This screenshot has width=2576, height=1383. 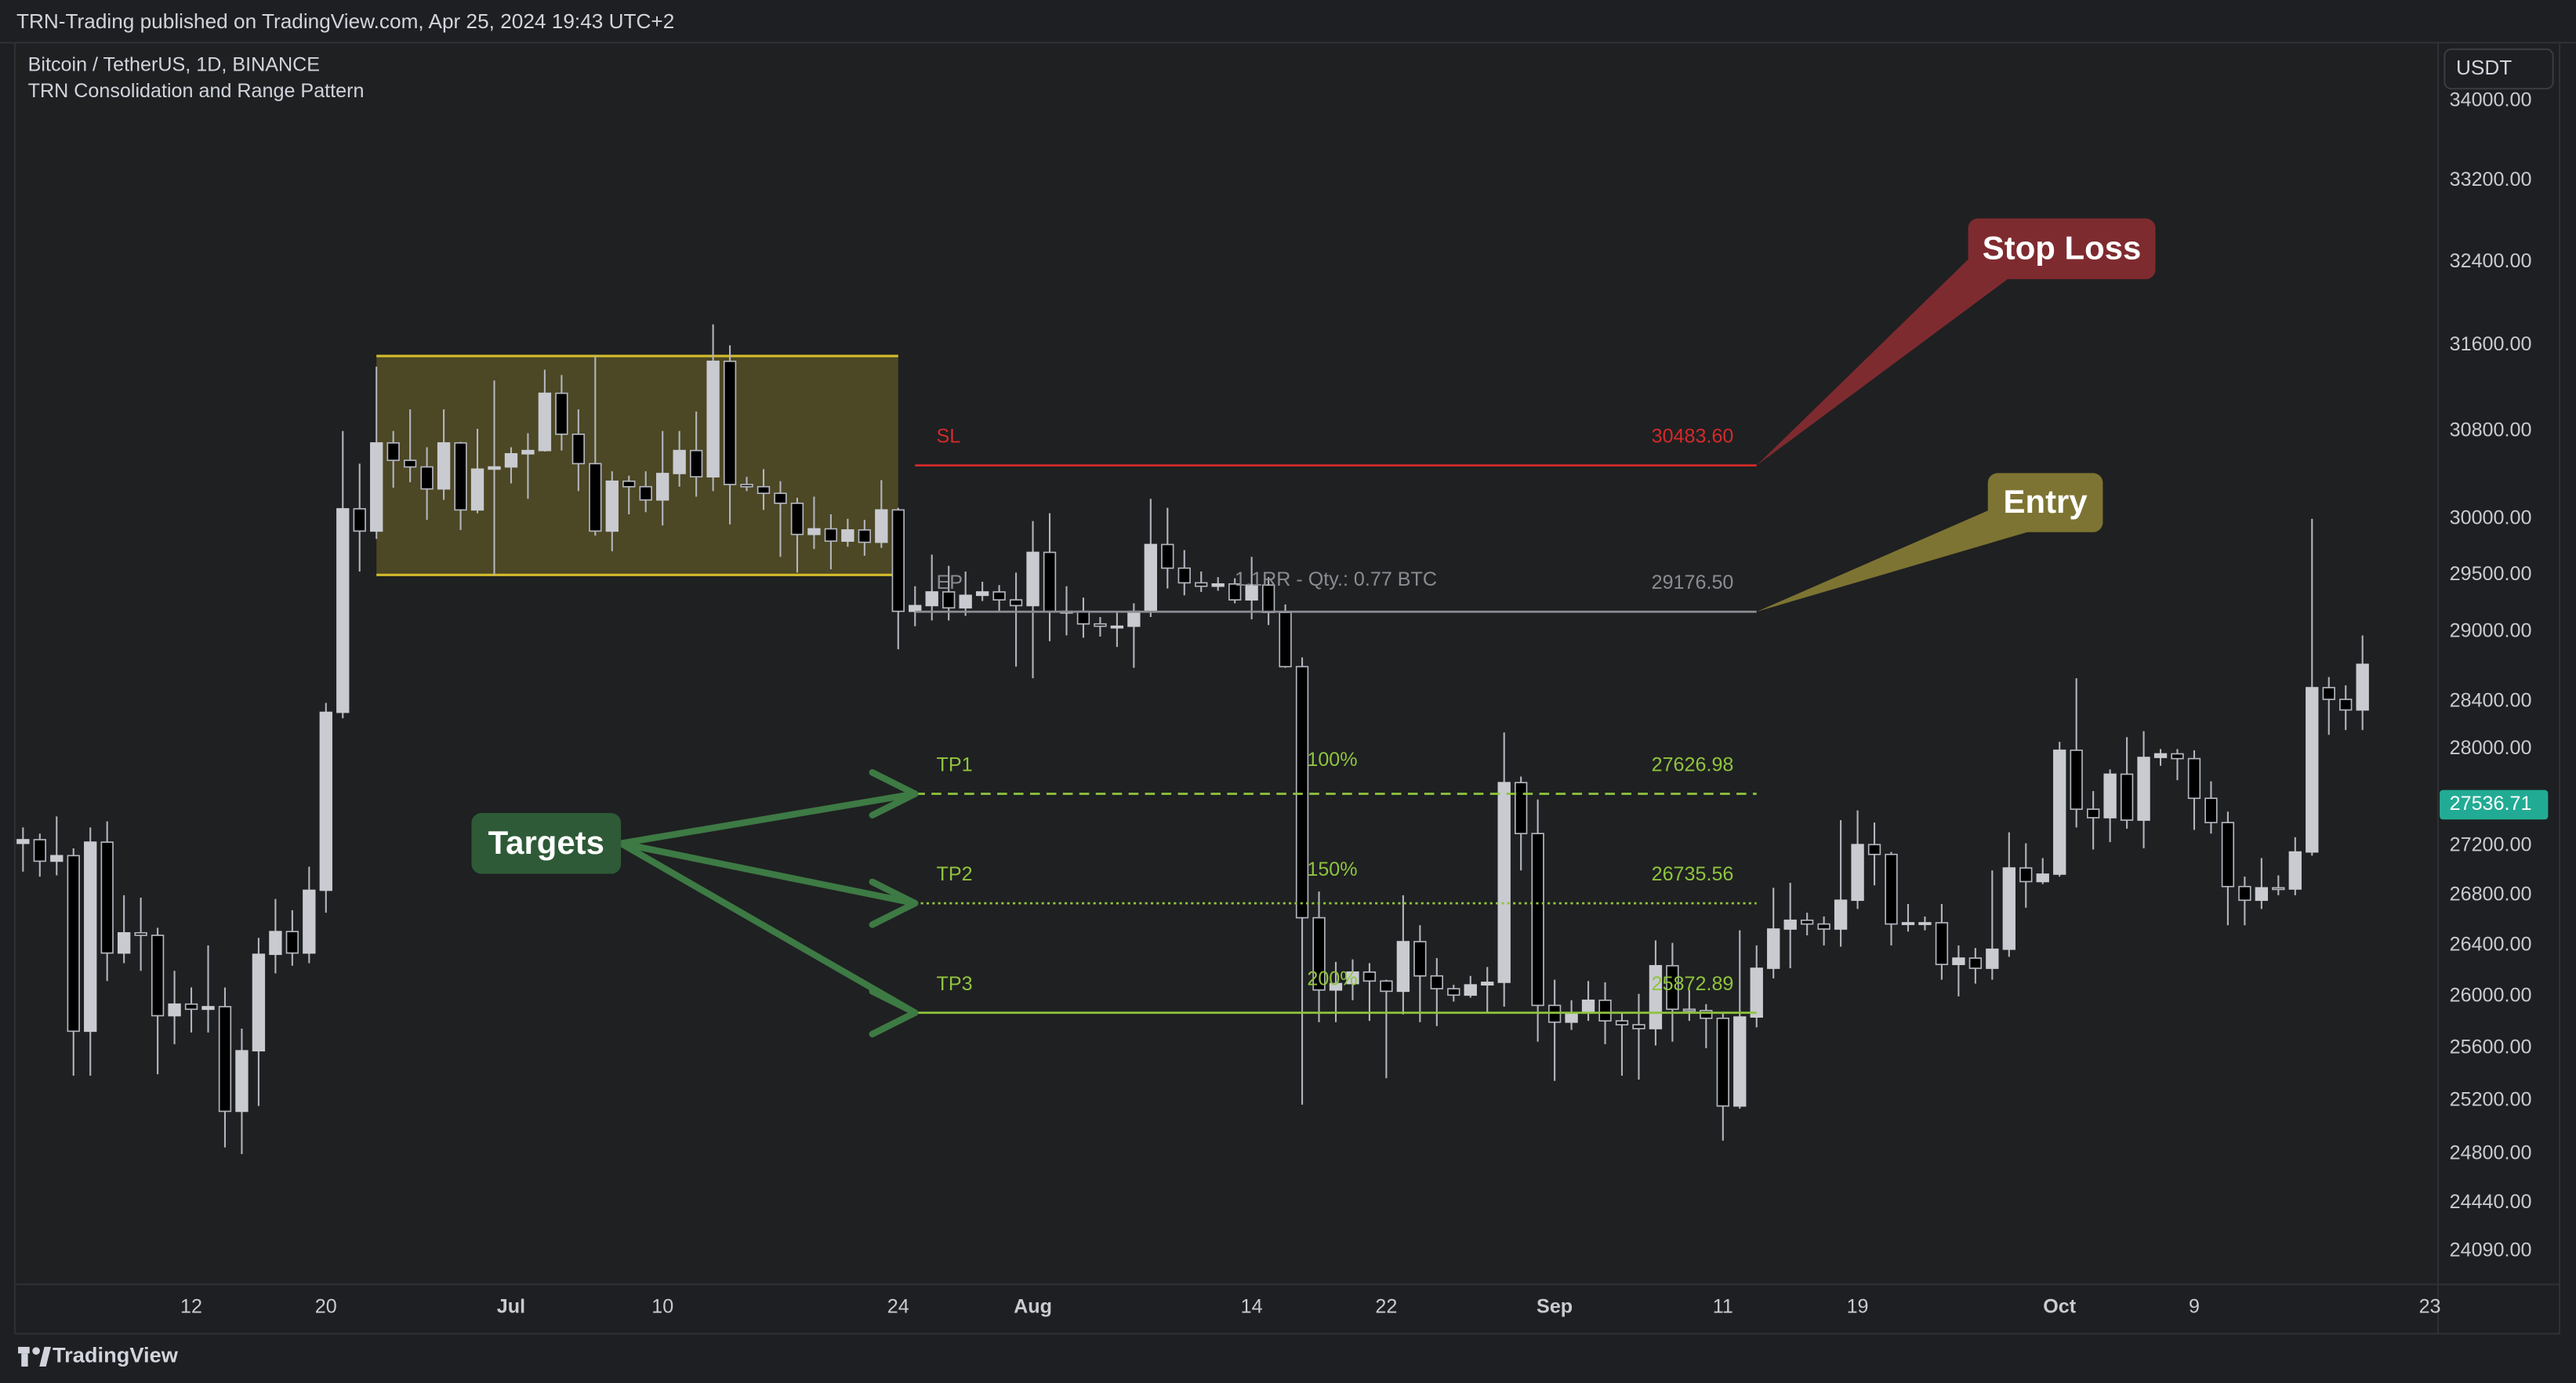 I want to click on x-tick-label: 14, so click(x=1252, y=1306).